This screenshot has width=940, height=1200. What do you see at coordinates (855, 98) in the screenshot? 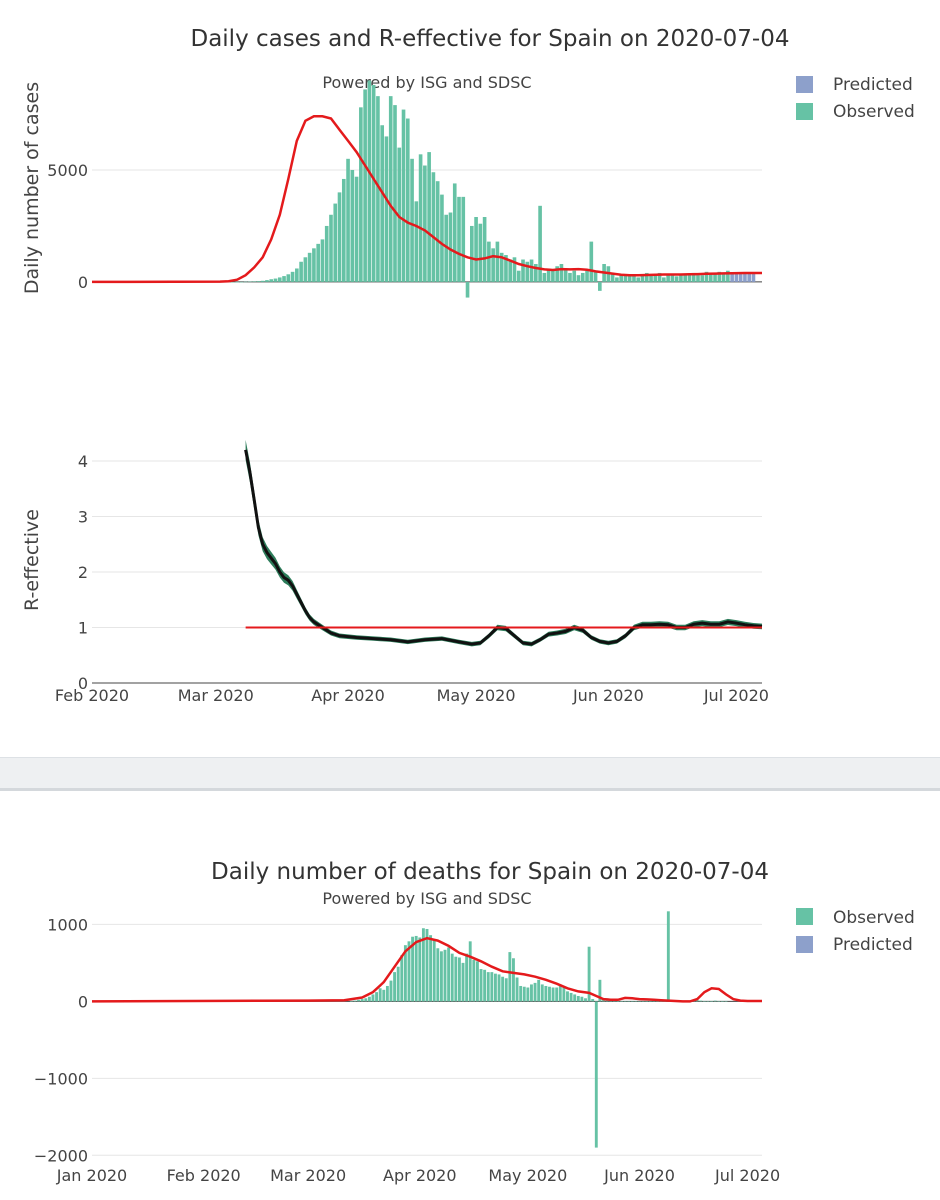
I see `cases-legend: Predicted Observed` at bounding box center [855, 98].